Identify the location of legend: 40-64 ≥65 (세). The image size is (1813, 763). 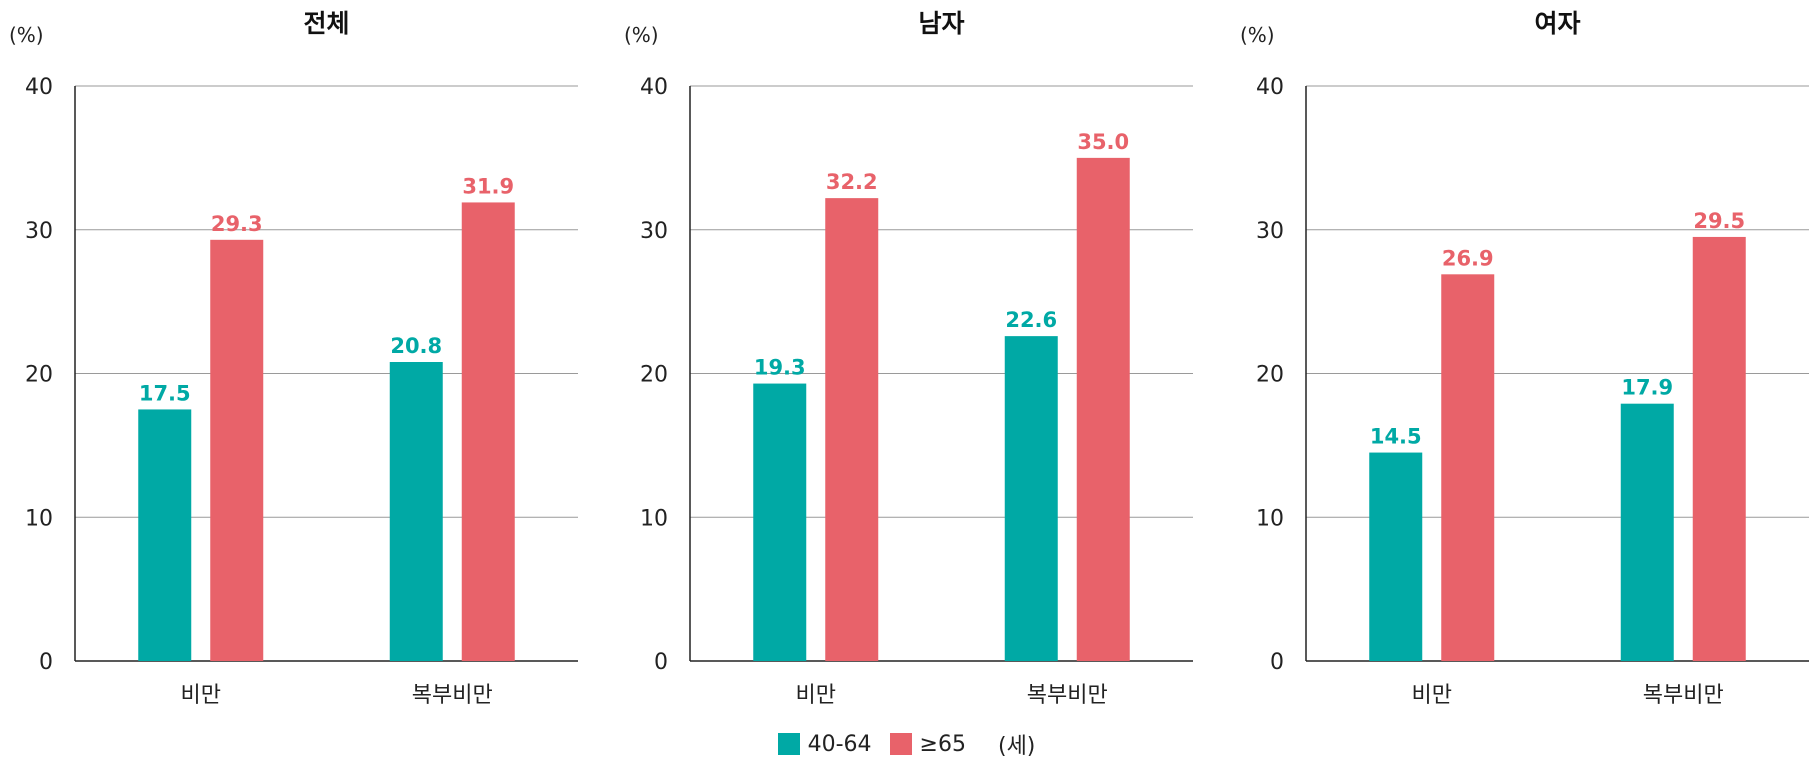
(906, 744).